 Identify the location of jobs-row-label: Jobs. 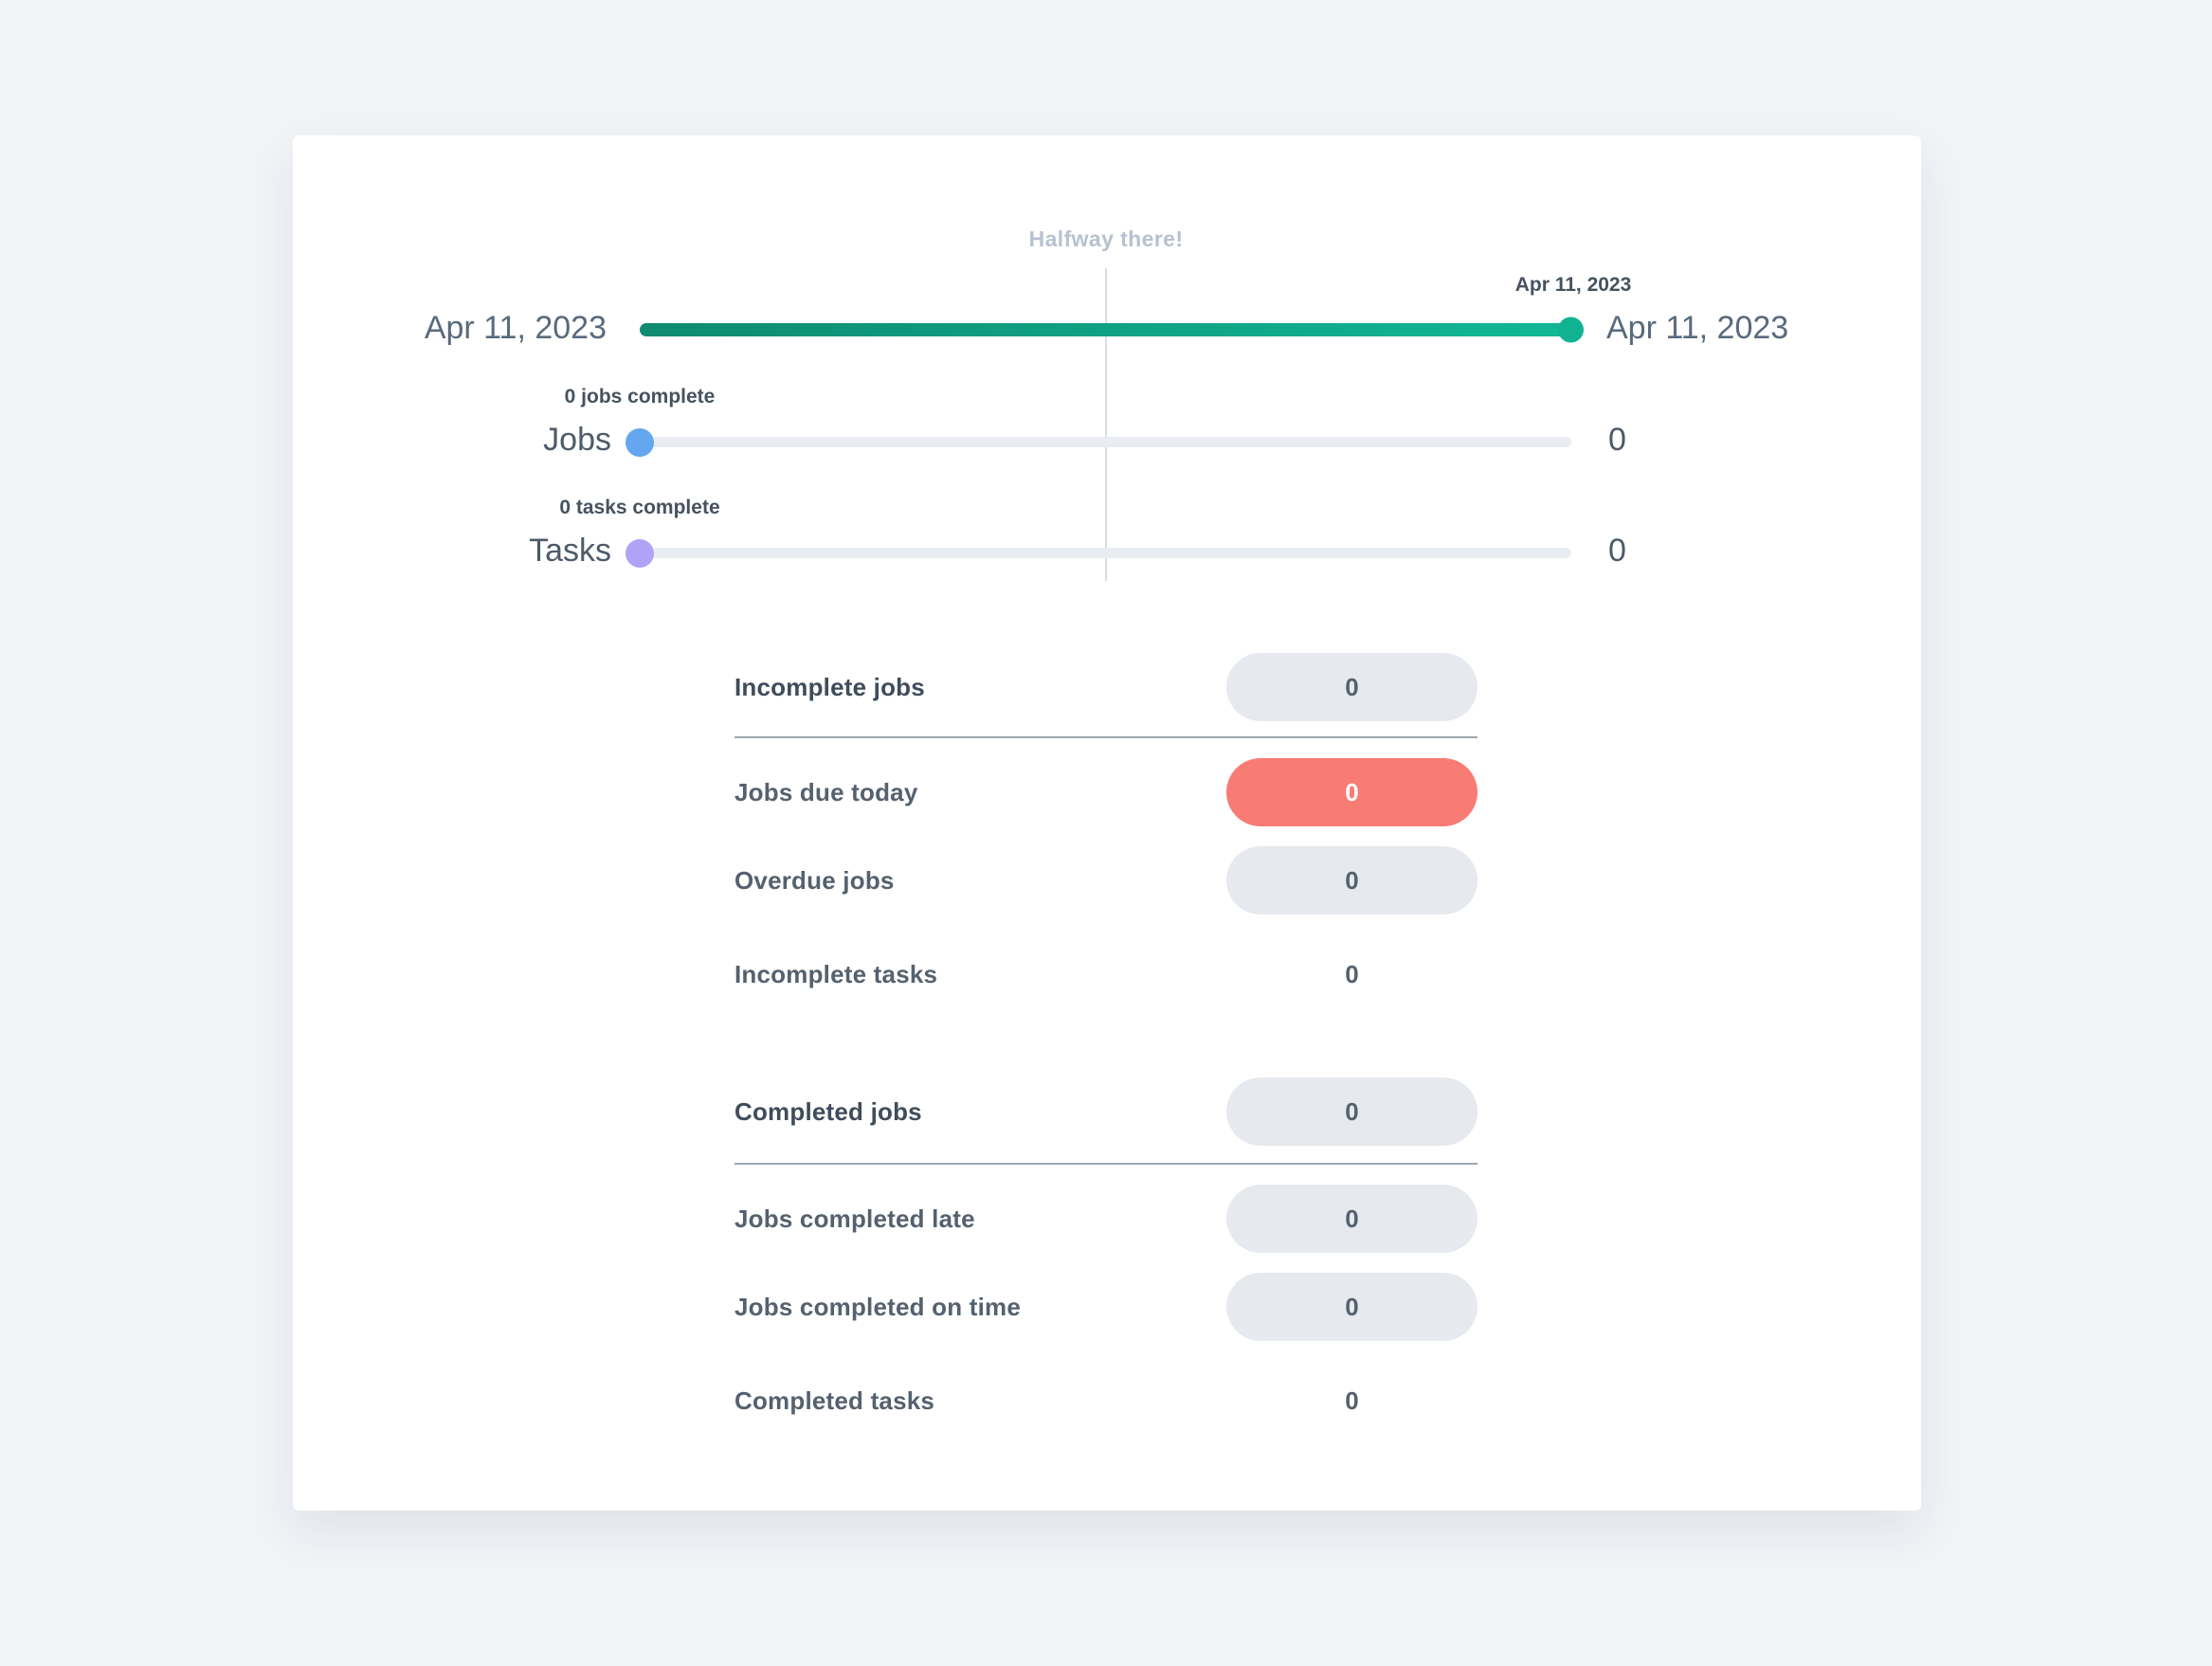
(577, 440).